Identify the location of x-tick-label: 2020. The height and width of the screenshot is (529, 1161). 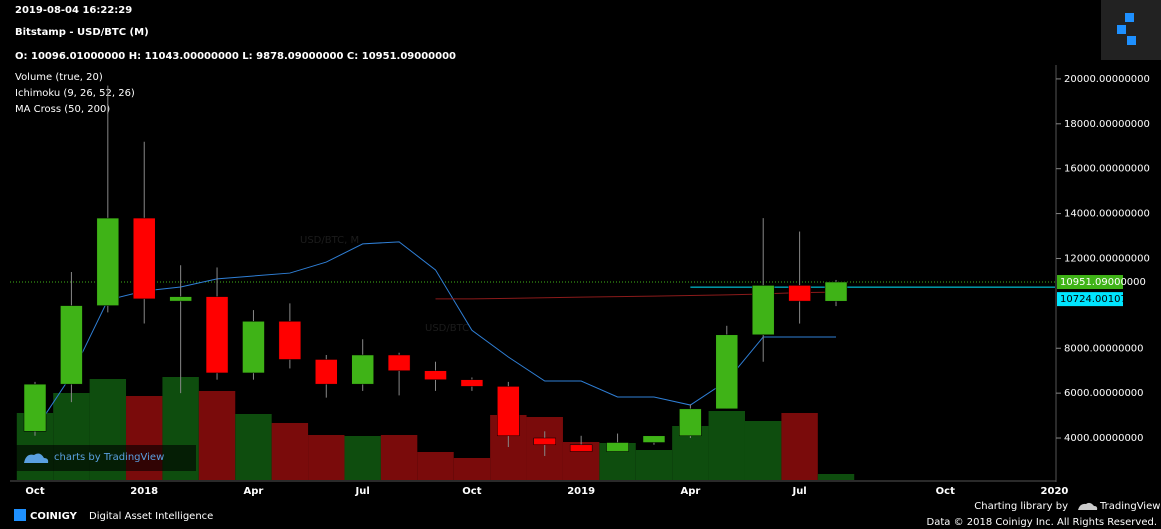
(1055, 491).